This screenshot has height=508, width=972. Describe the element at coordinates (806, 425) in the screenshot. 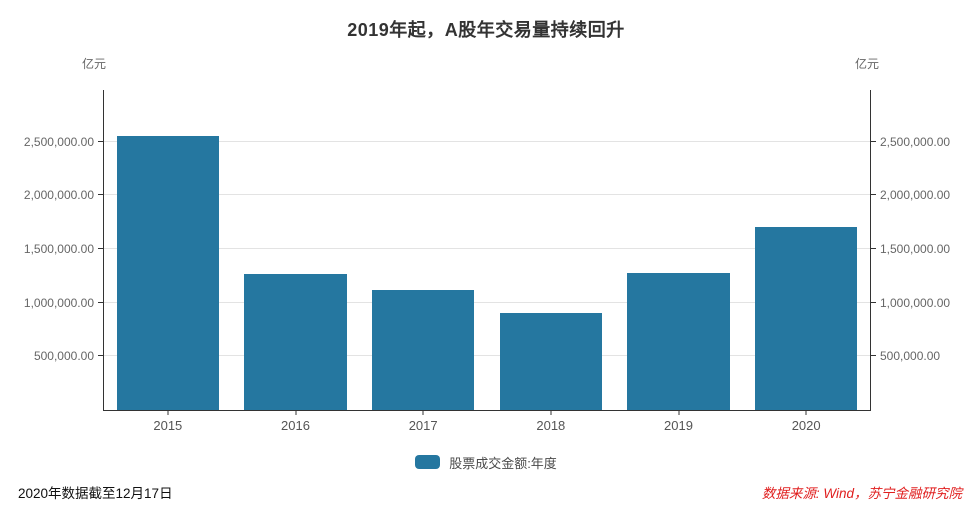

I see `x-axis-label-2020: 2020` at that location.